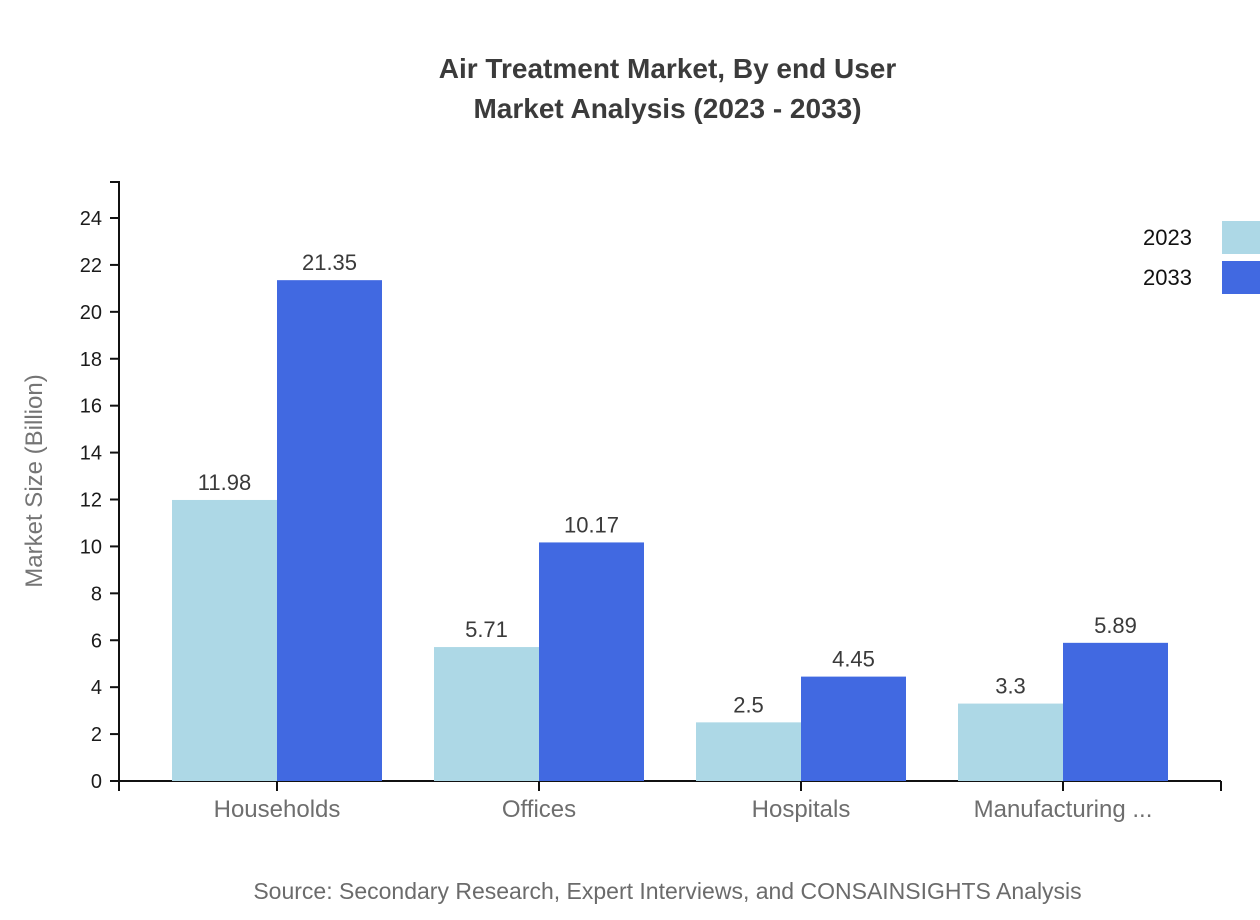 Image resolution: width=1260 pixels, height=920 pixels. I want to click on legend-label-2023: 2023, so click(1167, 237).